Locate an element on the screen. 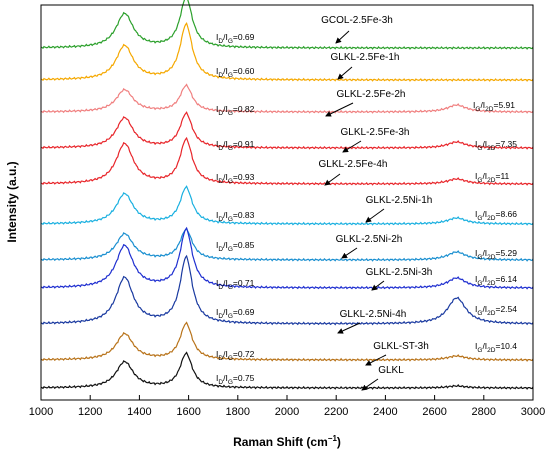 The width and height of the screenshot is (550, 455). sample-label: GLKL-2.5Ni-2h is located at coordinates (369, 239).